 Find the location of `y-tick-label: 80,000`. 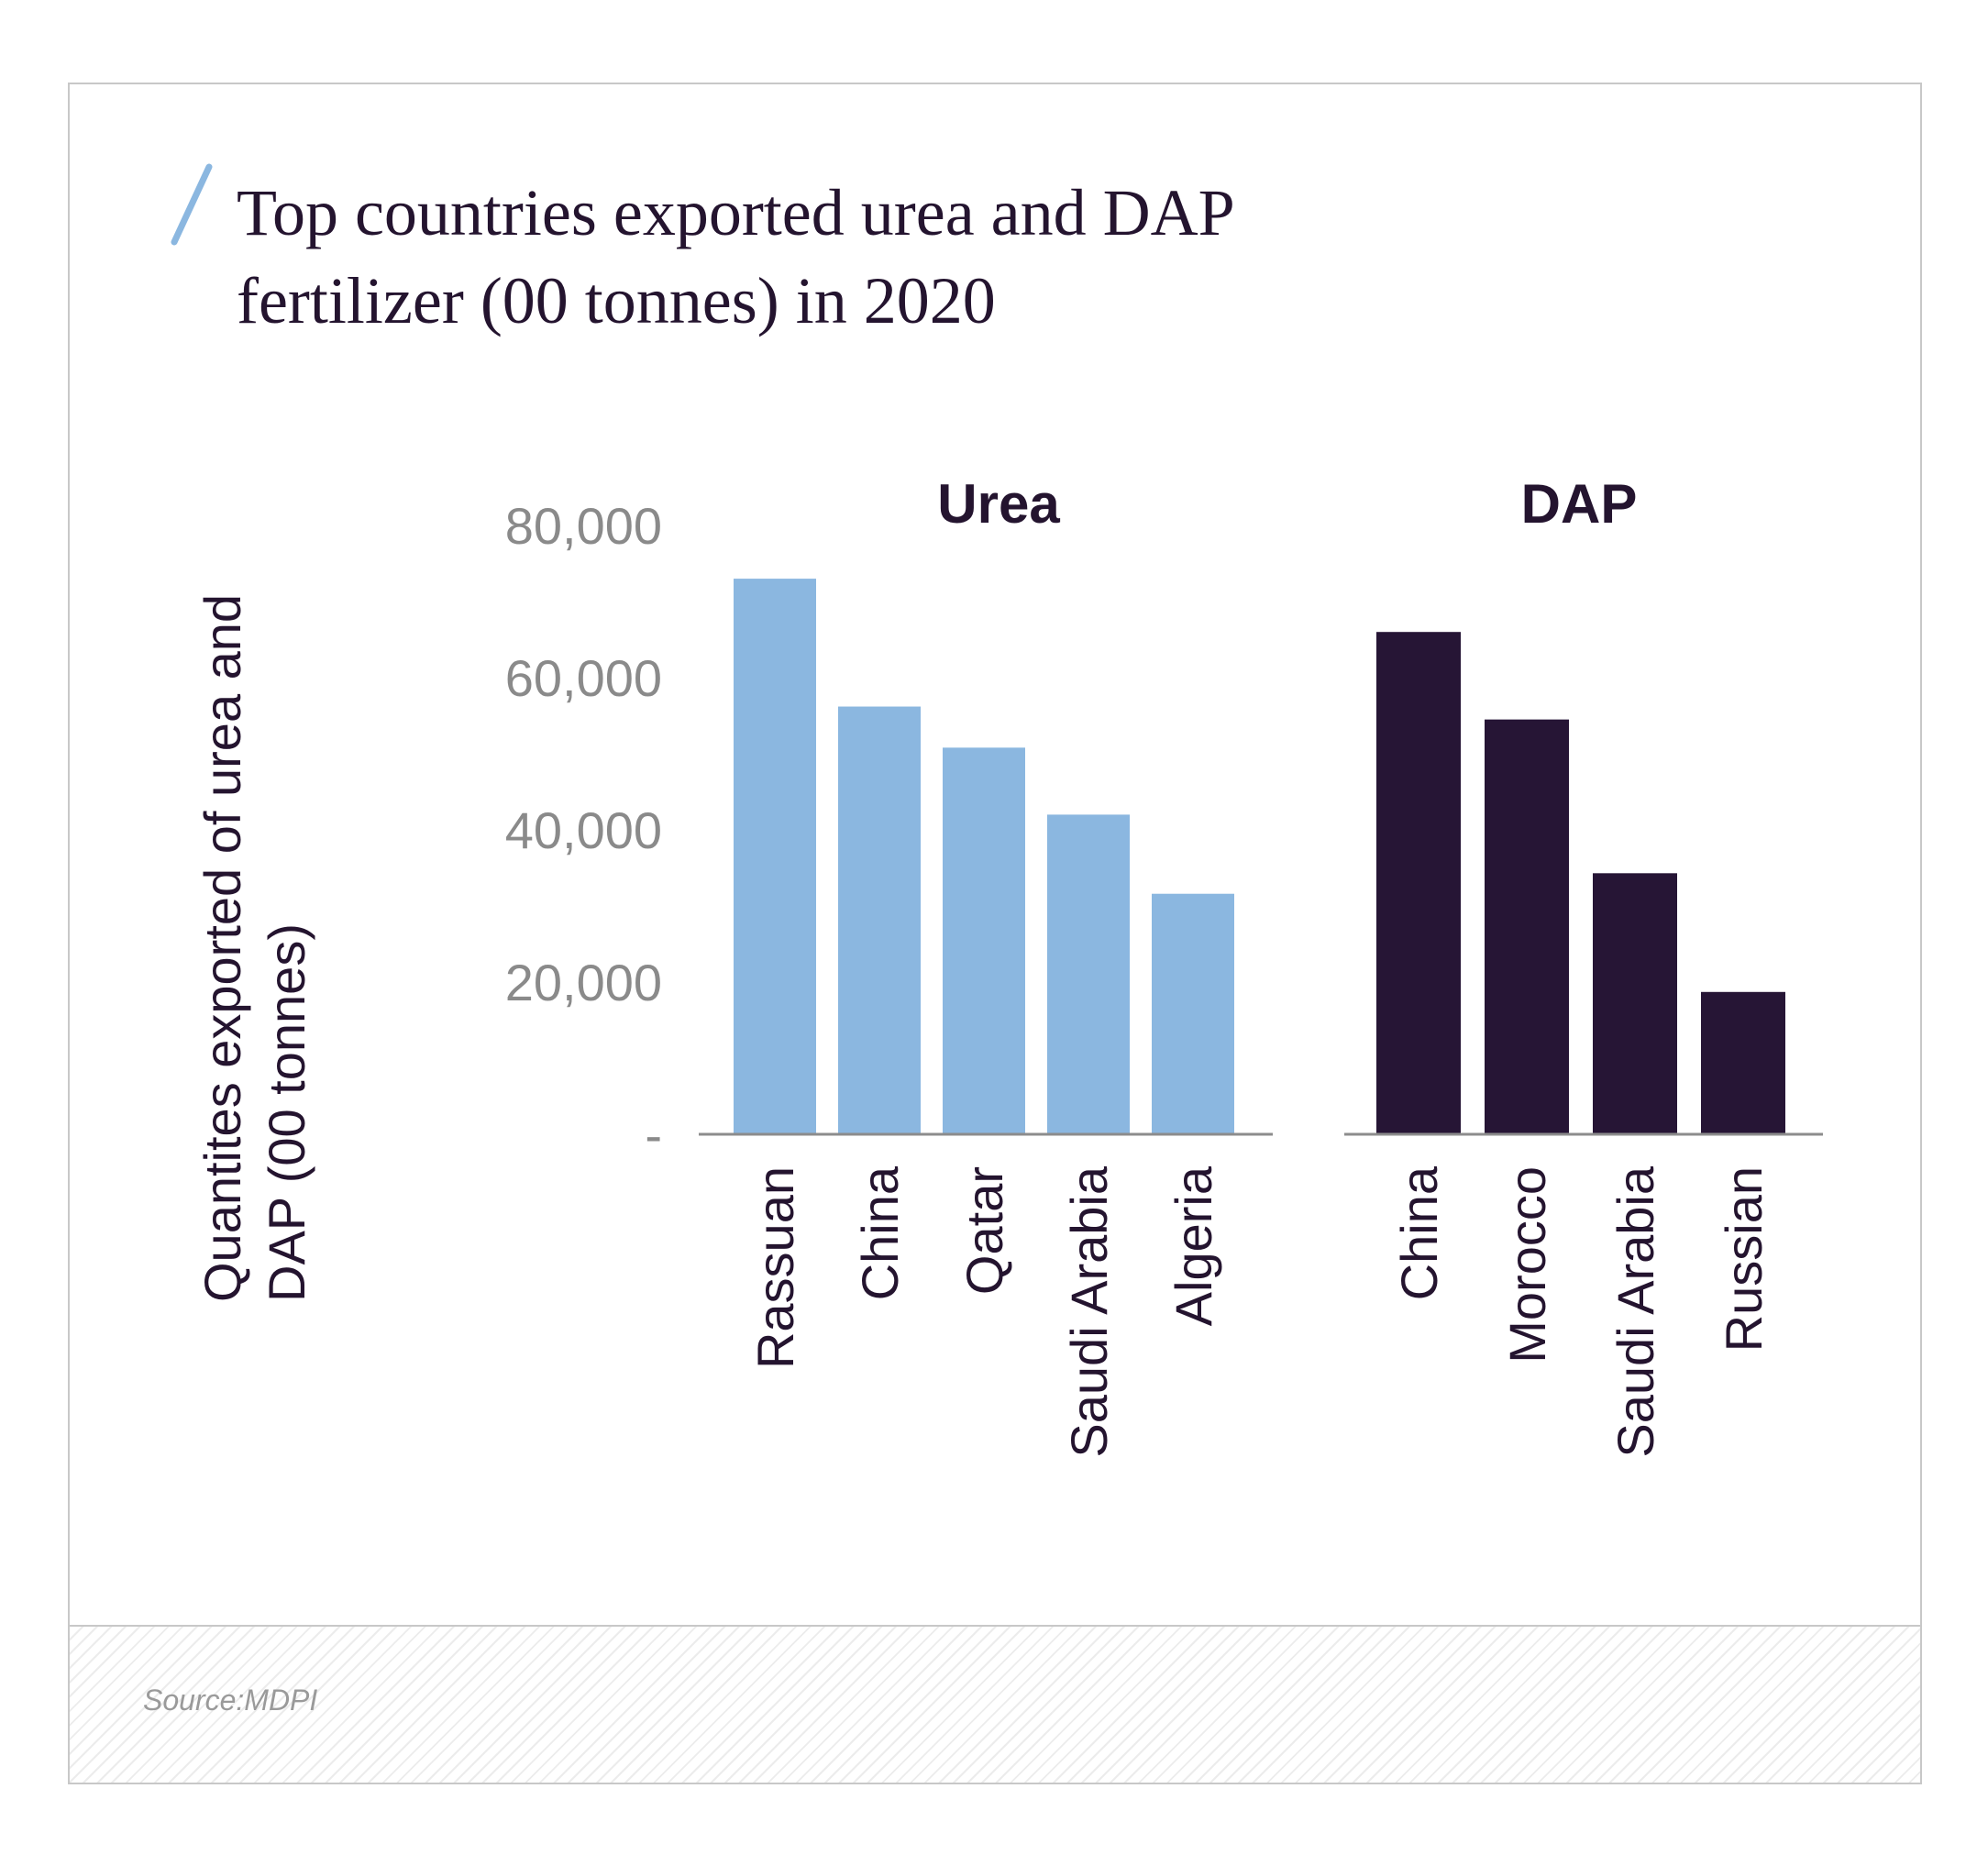

y-tick-label: 80,000 is located at coordinates (583, 526).